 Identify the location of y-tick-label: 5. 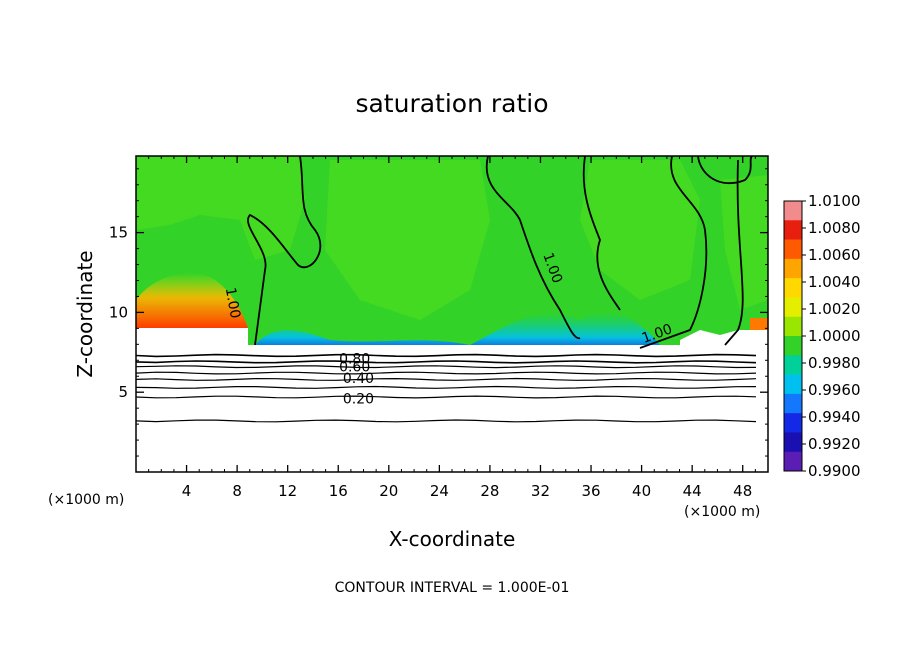
(123, 392).